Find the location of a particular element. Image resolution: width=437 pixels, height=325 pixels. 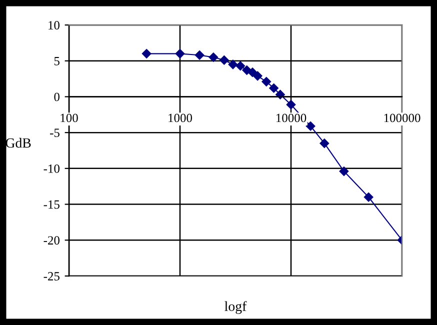

x-tick-label: 100 is located at coordinates (69, 118).